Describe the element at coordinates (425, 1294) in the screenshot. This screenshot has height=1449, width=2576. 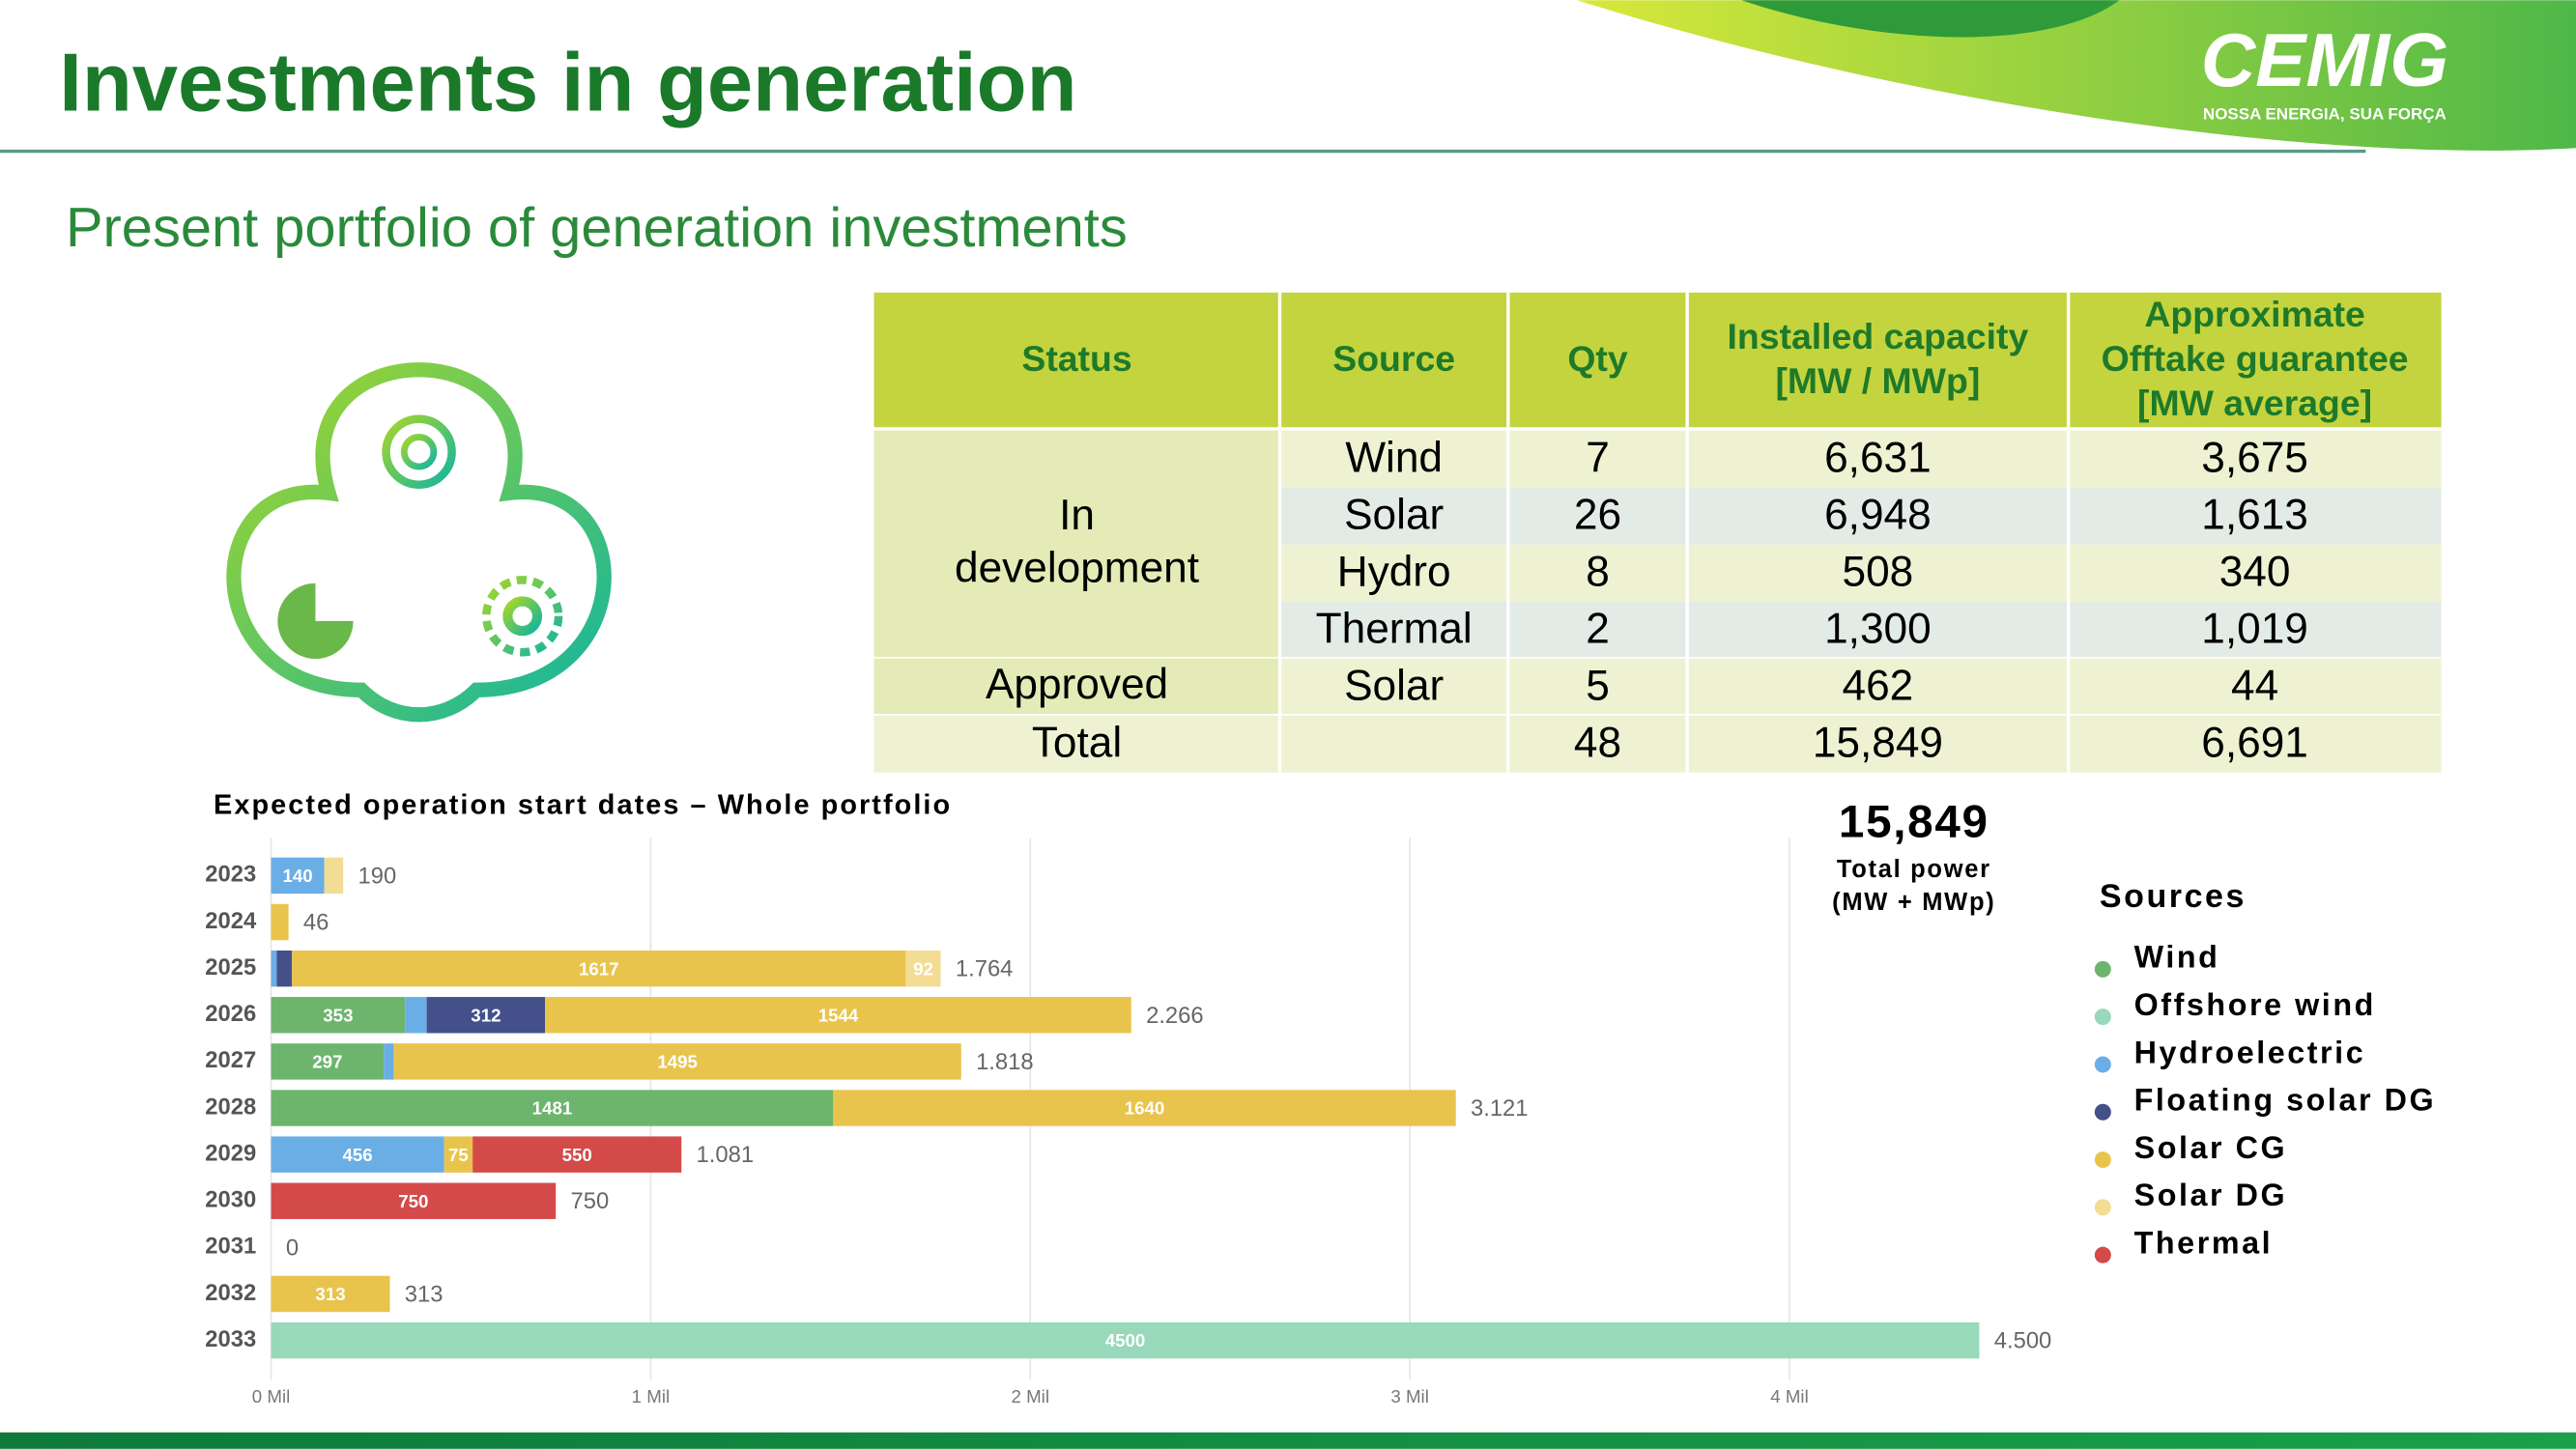
I see `total-label: 313` at that location.